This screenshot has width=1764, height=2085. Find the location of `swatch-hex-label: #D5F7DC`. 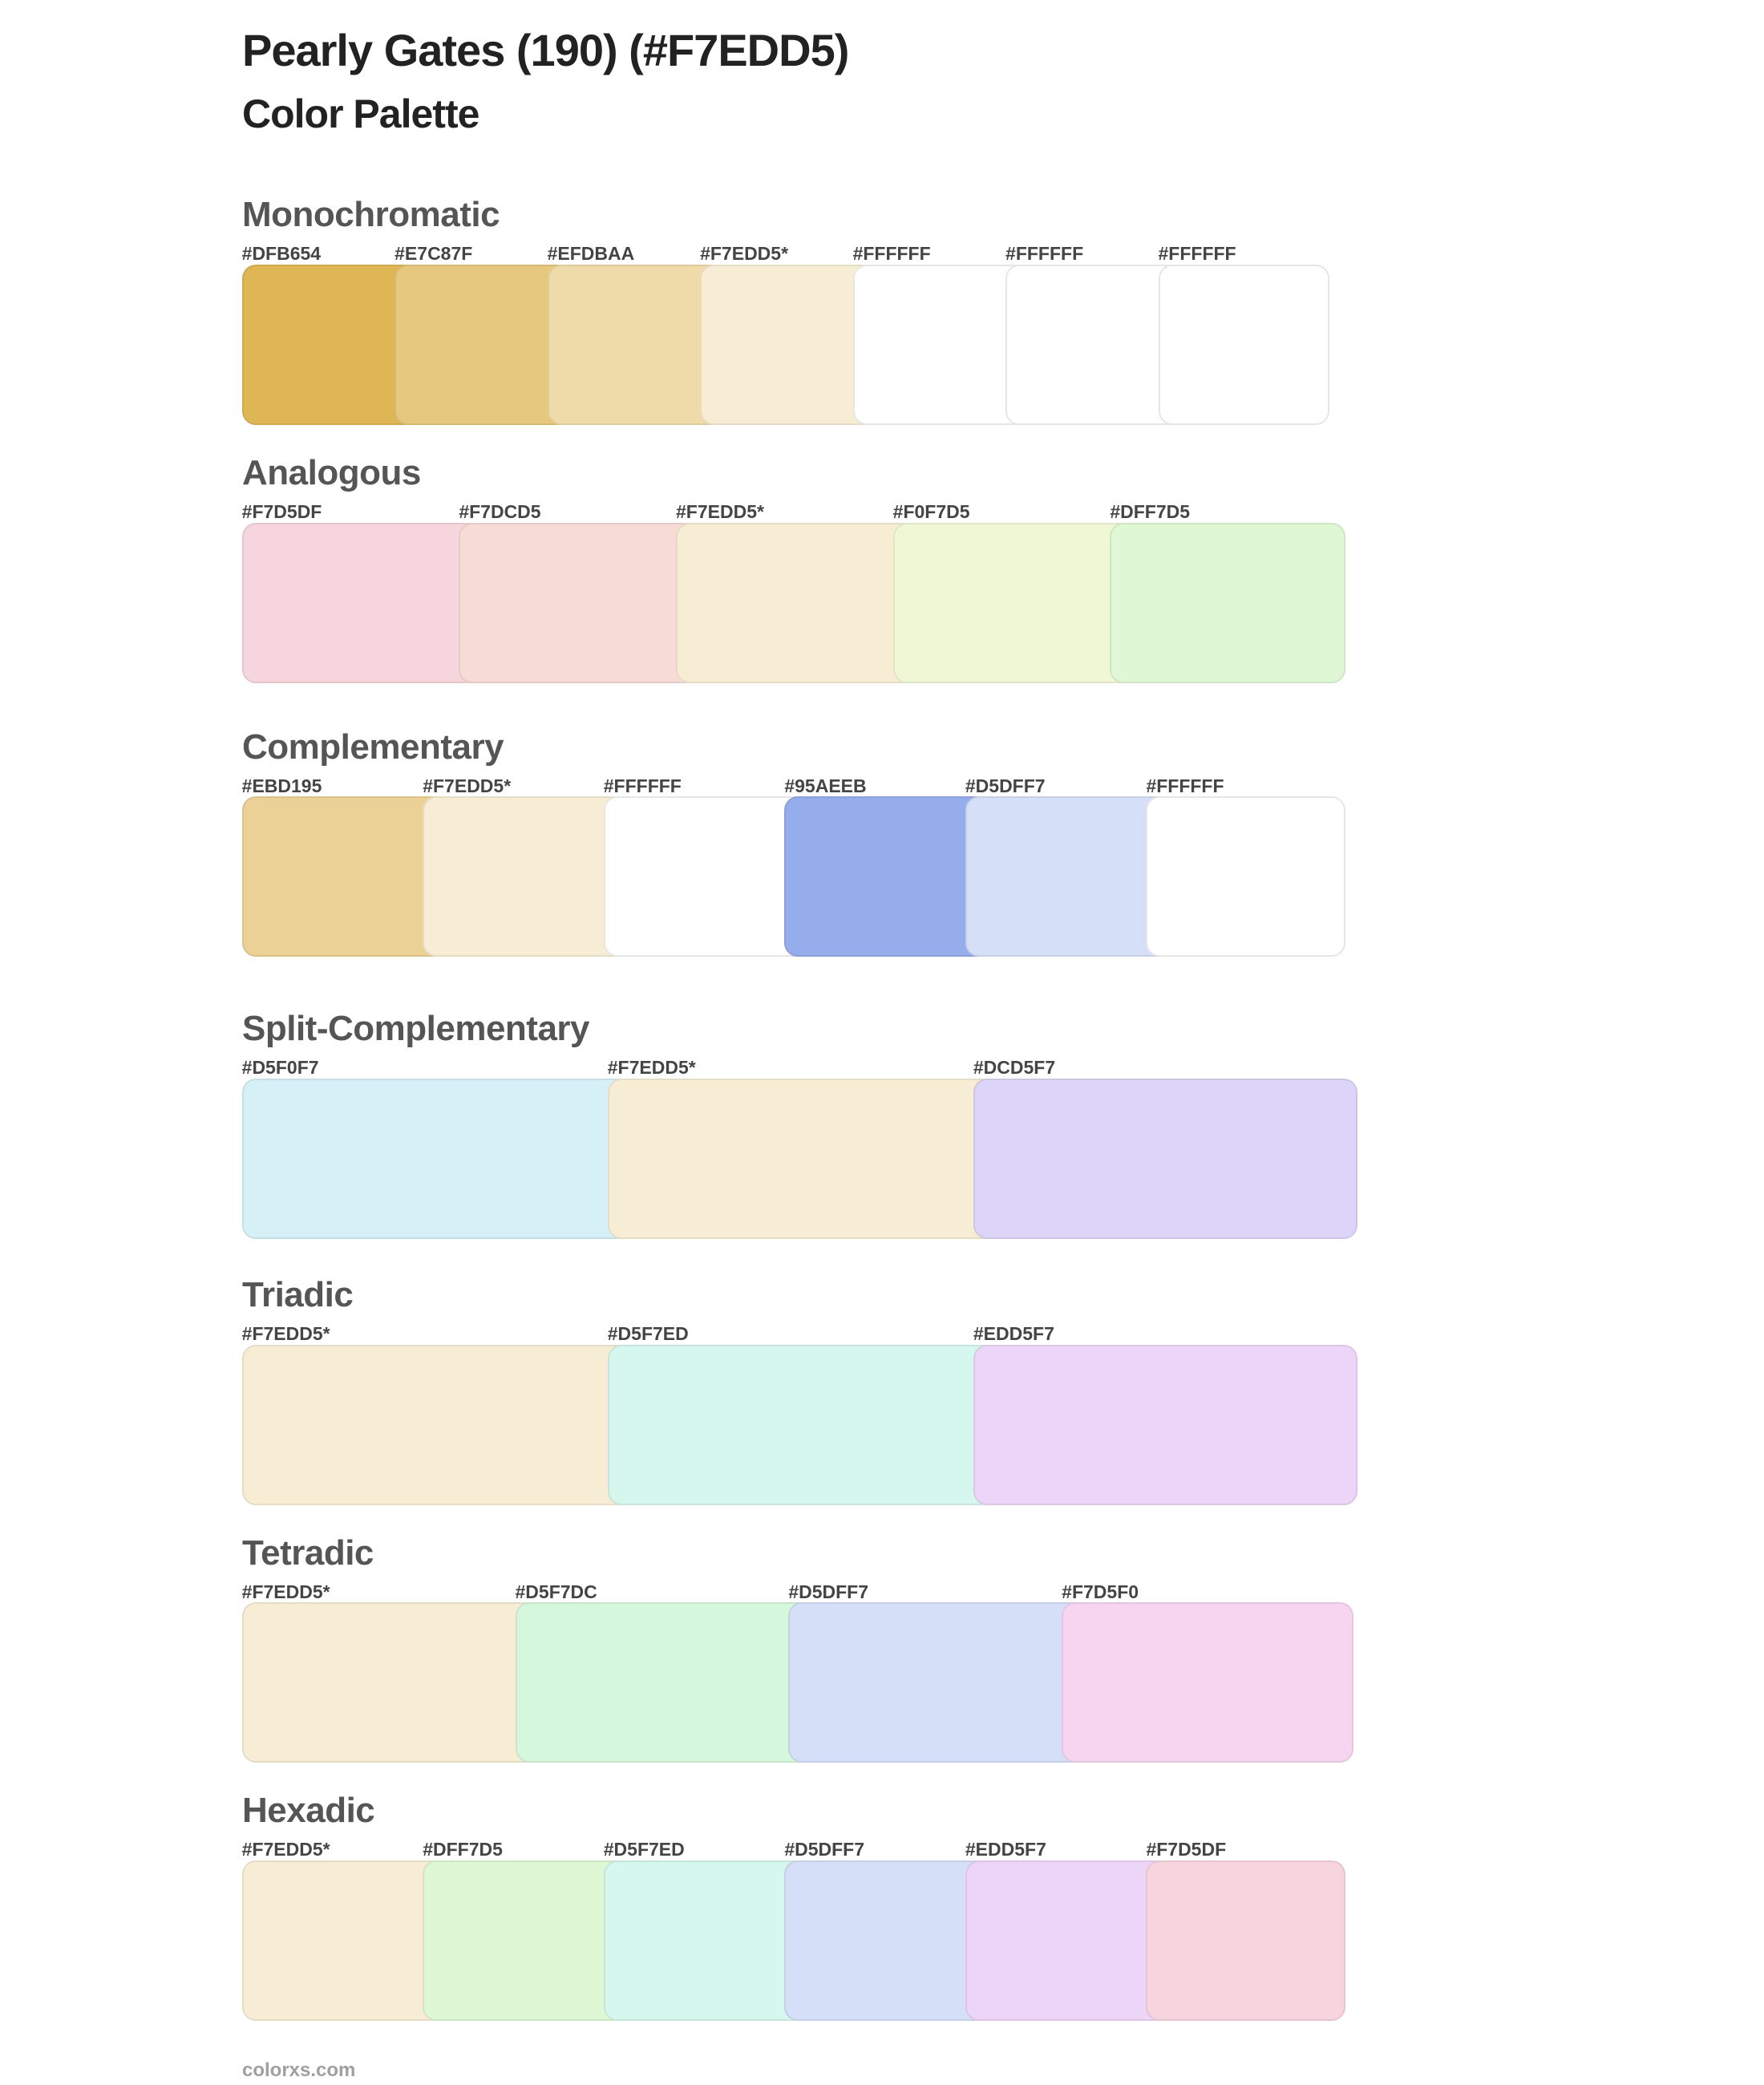

swatch-hex-label: #D5F7DC is located at coordinates (556, 1592).